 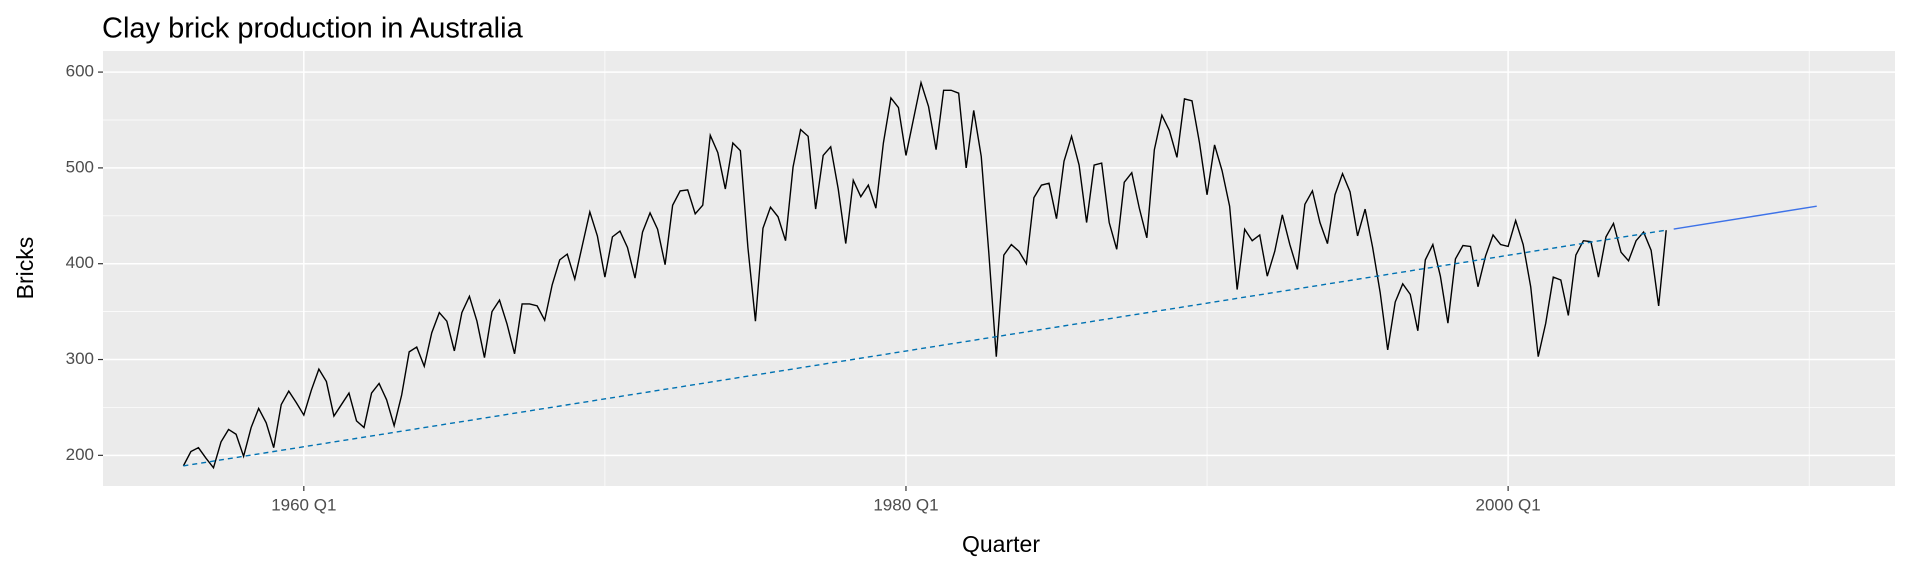 What do you see at coordinates (1001, 544) in the screenshot?
I see `x-axis-label: Quarter` at bounding box center [1001, 544].